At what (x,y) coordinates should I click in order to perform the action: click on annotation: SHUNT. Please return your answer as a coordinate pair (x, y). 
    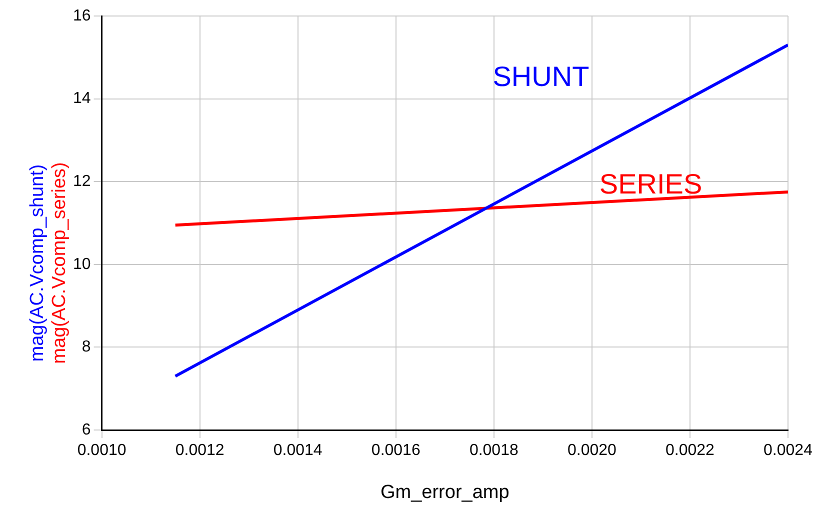
    Looking at the image, I should click on (541, 76).